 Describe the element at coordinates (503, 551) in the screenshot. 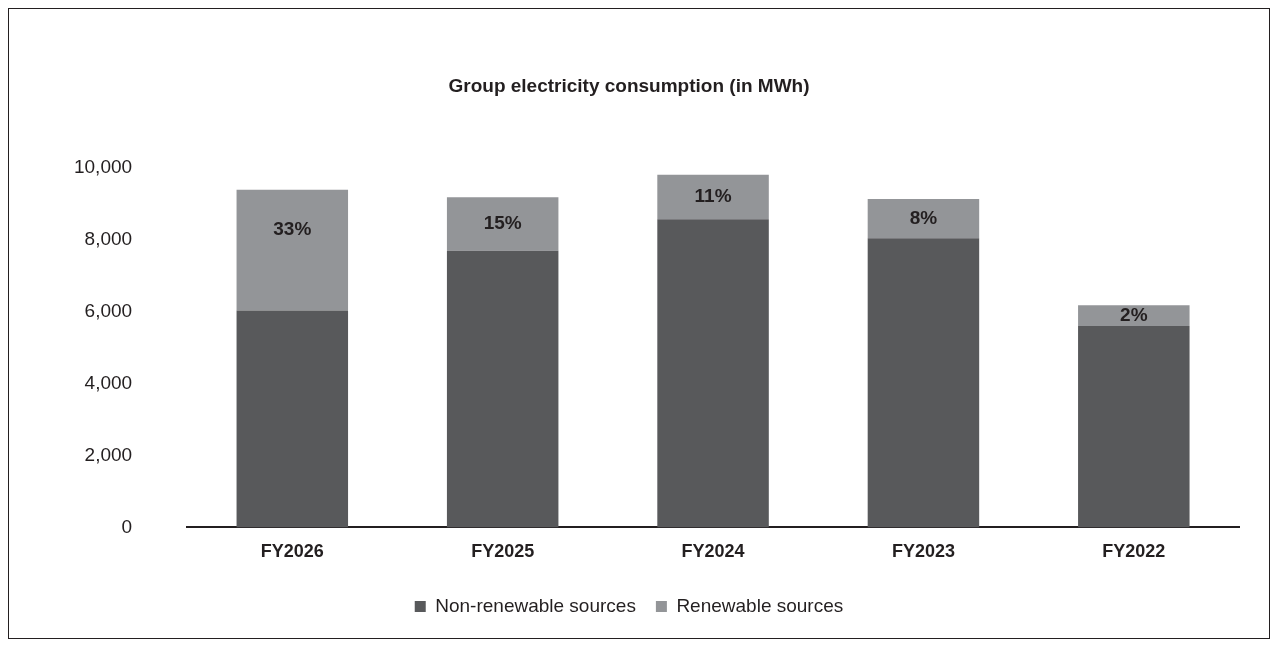

I see `x-tick-label: FY2025` at that location.